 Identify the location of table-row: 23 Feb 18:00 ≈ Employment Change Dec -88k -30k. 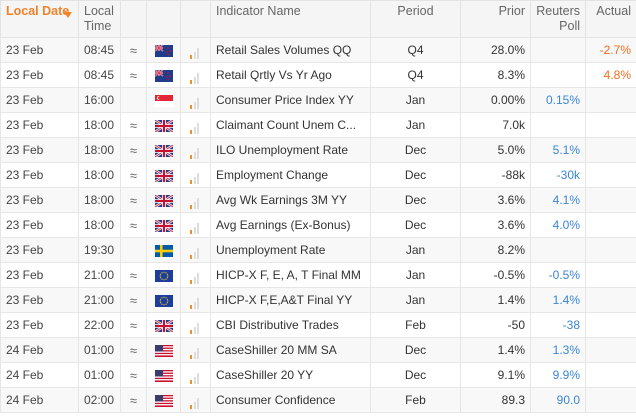
(318, 175).